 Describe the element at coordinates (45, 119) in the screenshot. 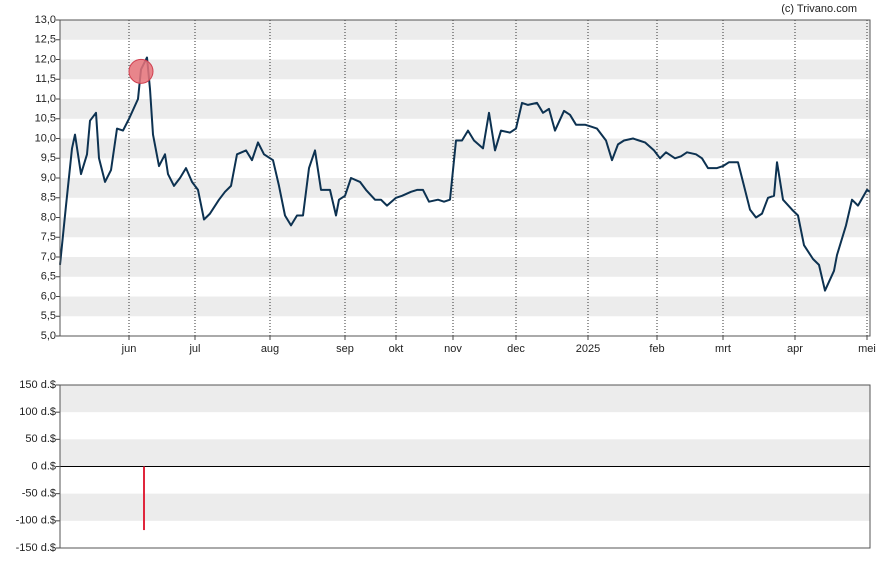

I see `y-tick-label: 10,5` at that location.